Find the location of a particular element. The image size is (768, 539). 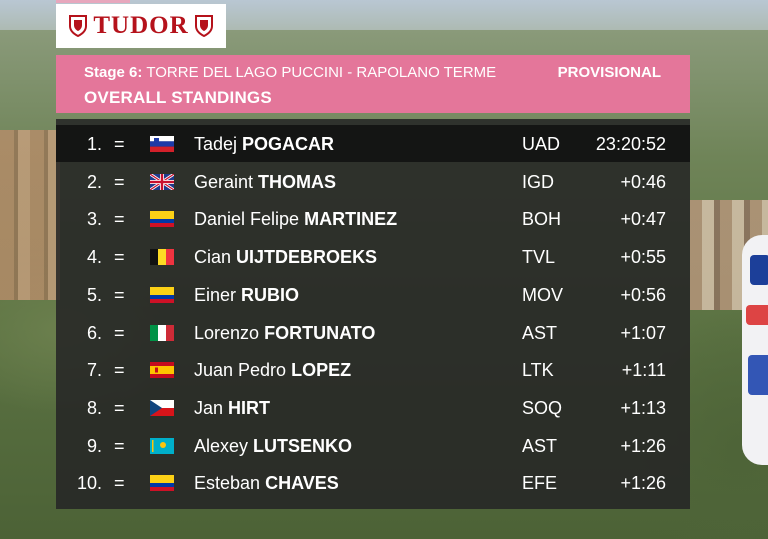

rider-name: Juan Pedro LOPEZ is located at coordinates (272, 370).